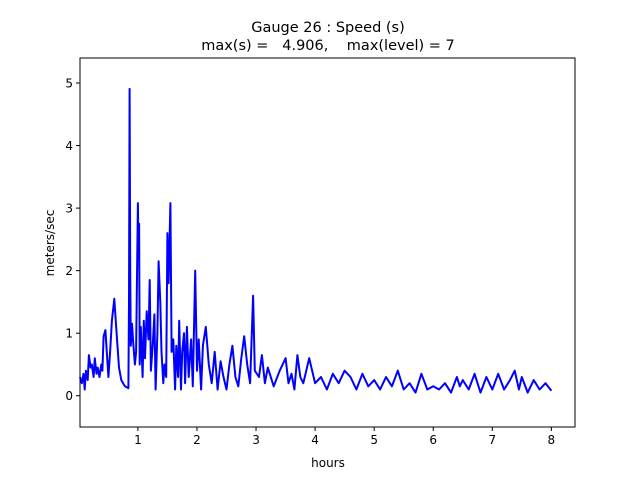 The width and height of the screenshot is (640, 484). I want to click on y-axis: 0 1 2 3 4 5, so click(72, 240).